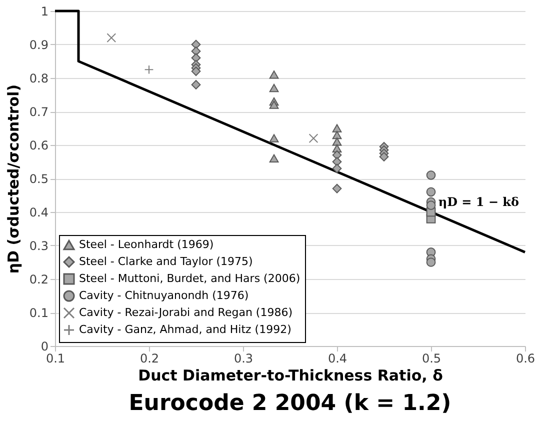  What do you see at coordinates (189, 278) in the screenshot?
I see `legend-label: Steel - Muttoni, Burdet, and Hars (2006)` at bounding box center [189, 278].